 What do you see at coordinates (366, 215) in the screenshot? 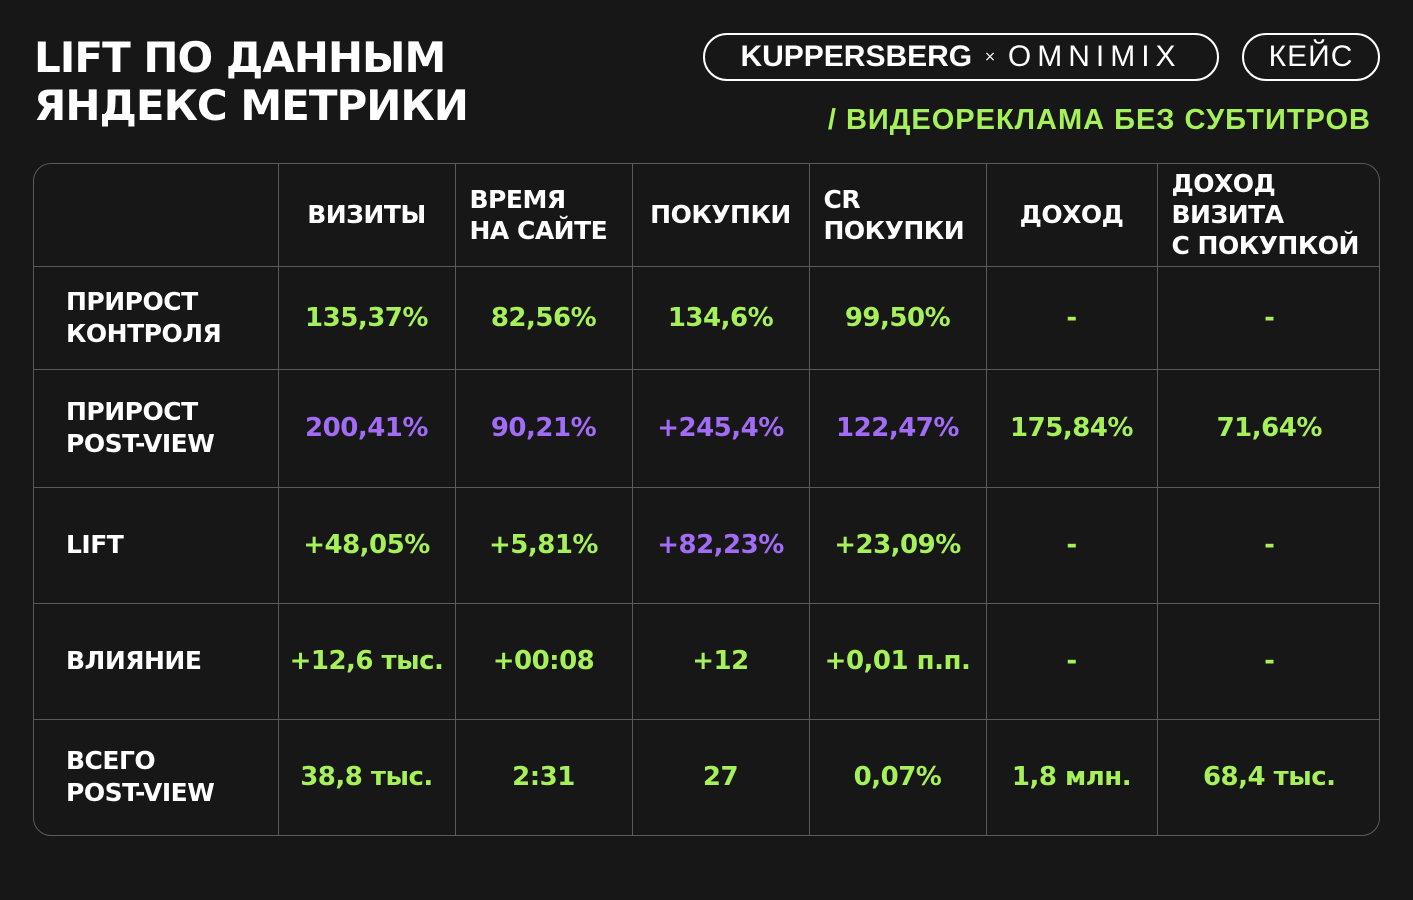
I see `header-visits: ВИЗИТЫ` at bounding box center [366, 215].